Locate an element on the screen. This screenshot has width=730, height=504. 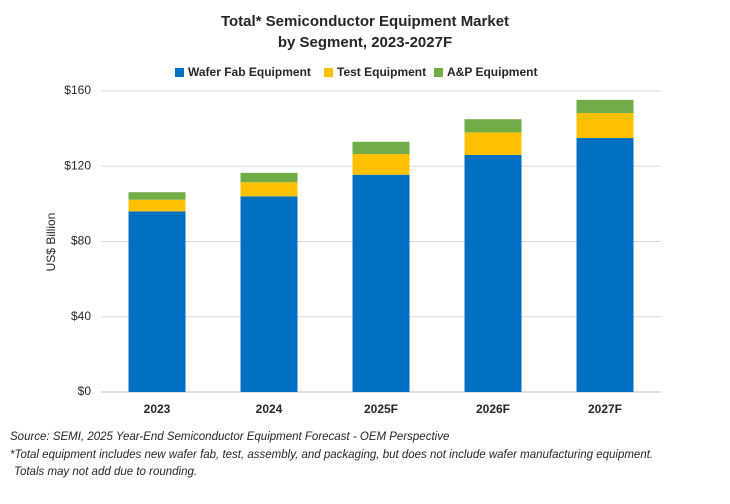
y-tick-label: $80 is located at coordinates (81, 241).